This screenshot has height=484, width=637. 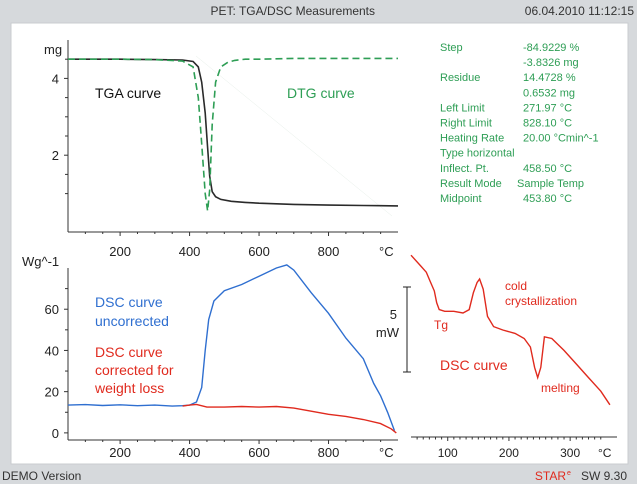 What do you see at coordinates (477, 154) in the screenshot?
I see `result-key: Type horizontal` at bounding box center [477, 154].